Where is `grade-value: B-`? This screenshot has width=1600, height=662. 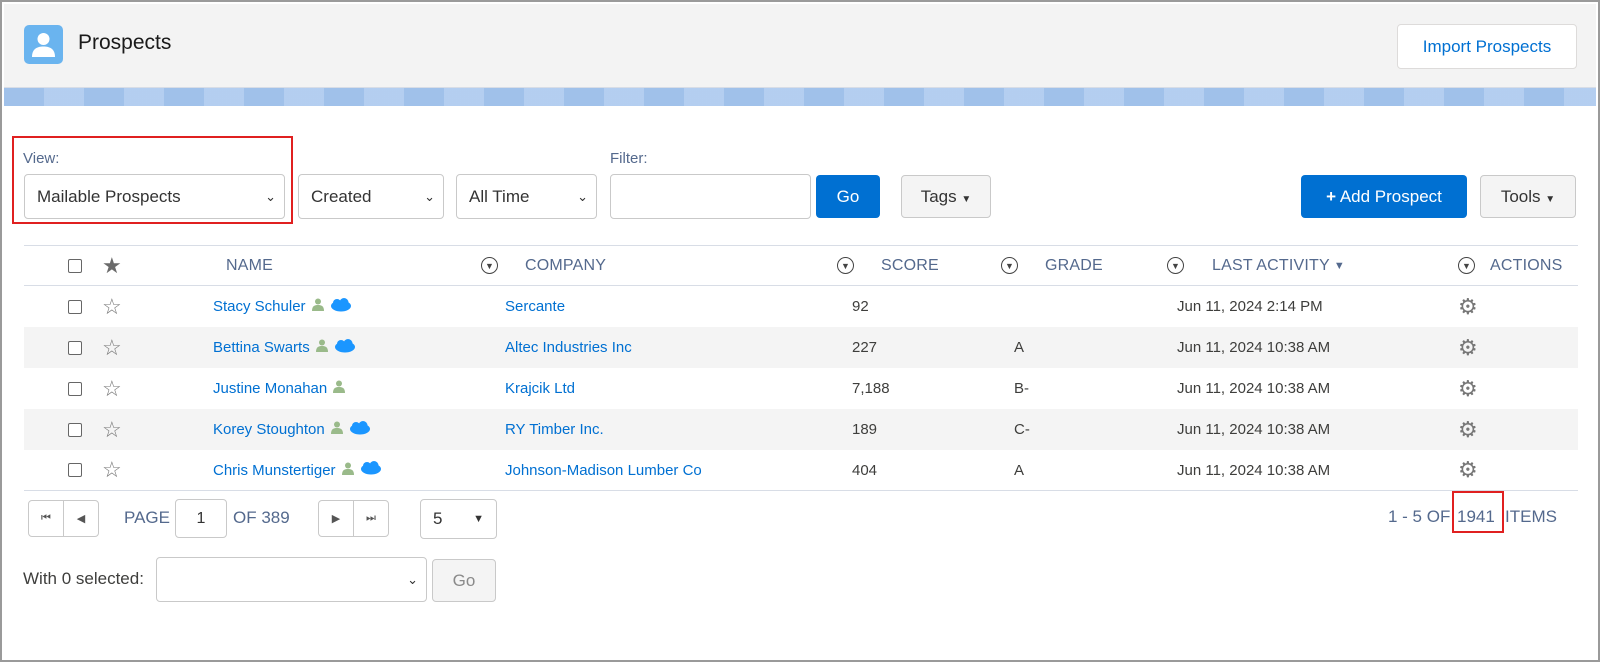
grade-value: B- is located at coordinates (1021, 388).